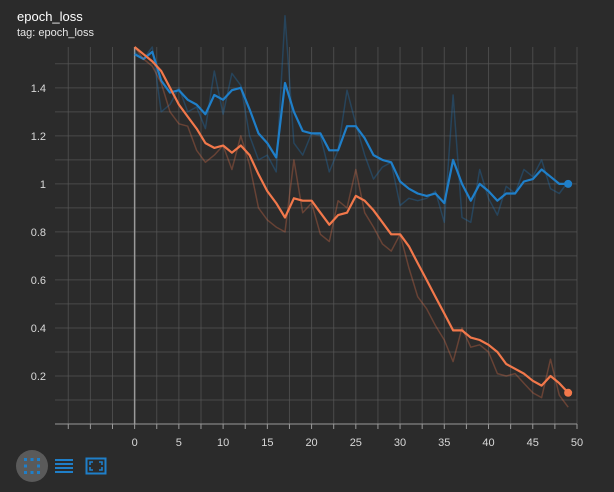  I want to click on card-subtitle: tag: epoch_loss, so click(56, 33).